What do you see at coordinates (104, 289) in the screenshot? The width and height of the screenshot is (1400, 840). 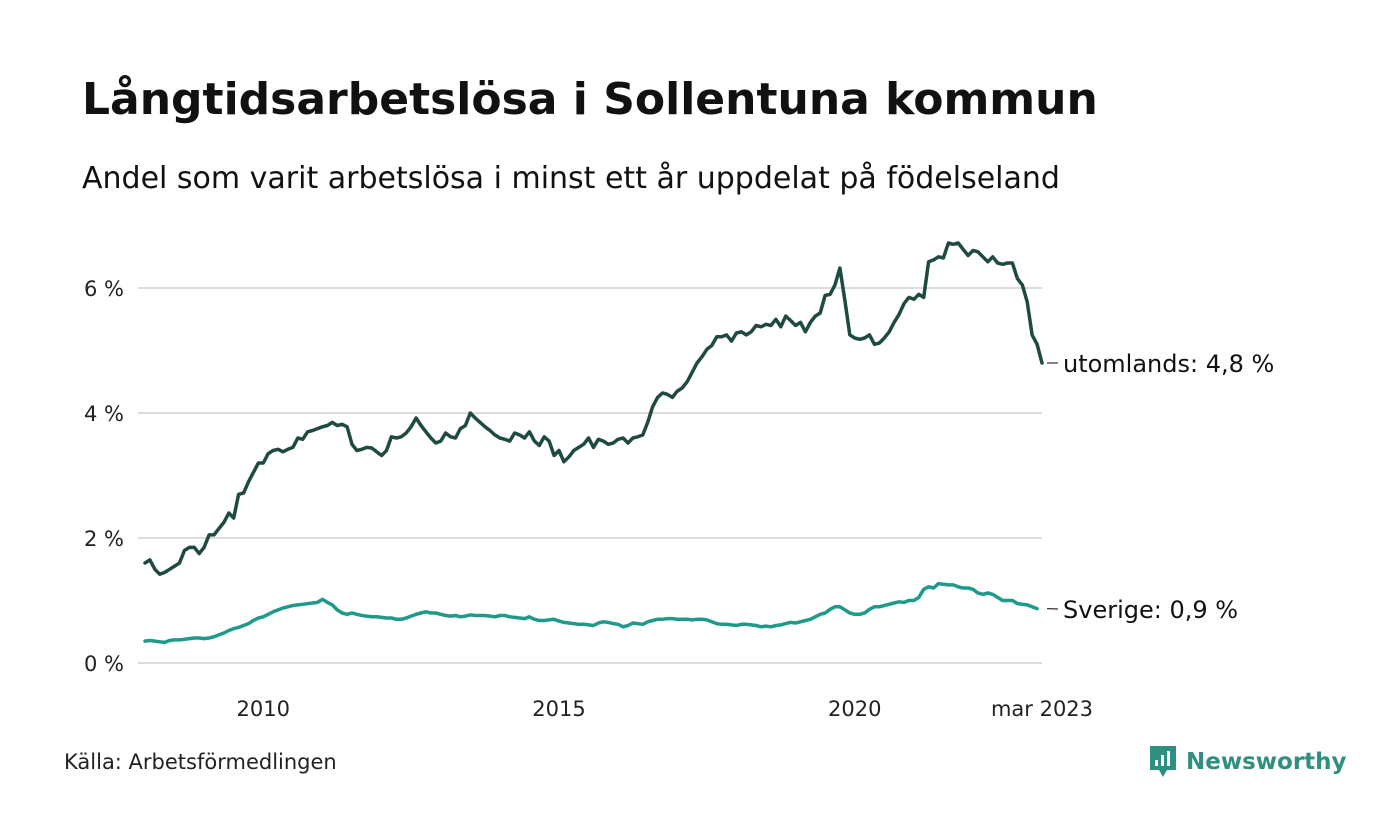 I see `y-tick-label: 6 %` at bounding box center [104, 289].